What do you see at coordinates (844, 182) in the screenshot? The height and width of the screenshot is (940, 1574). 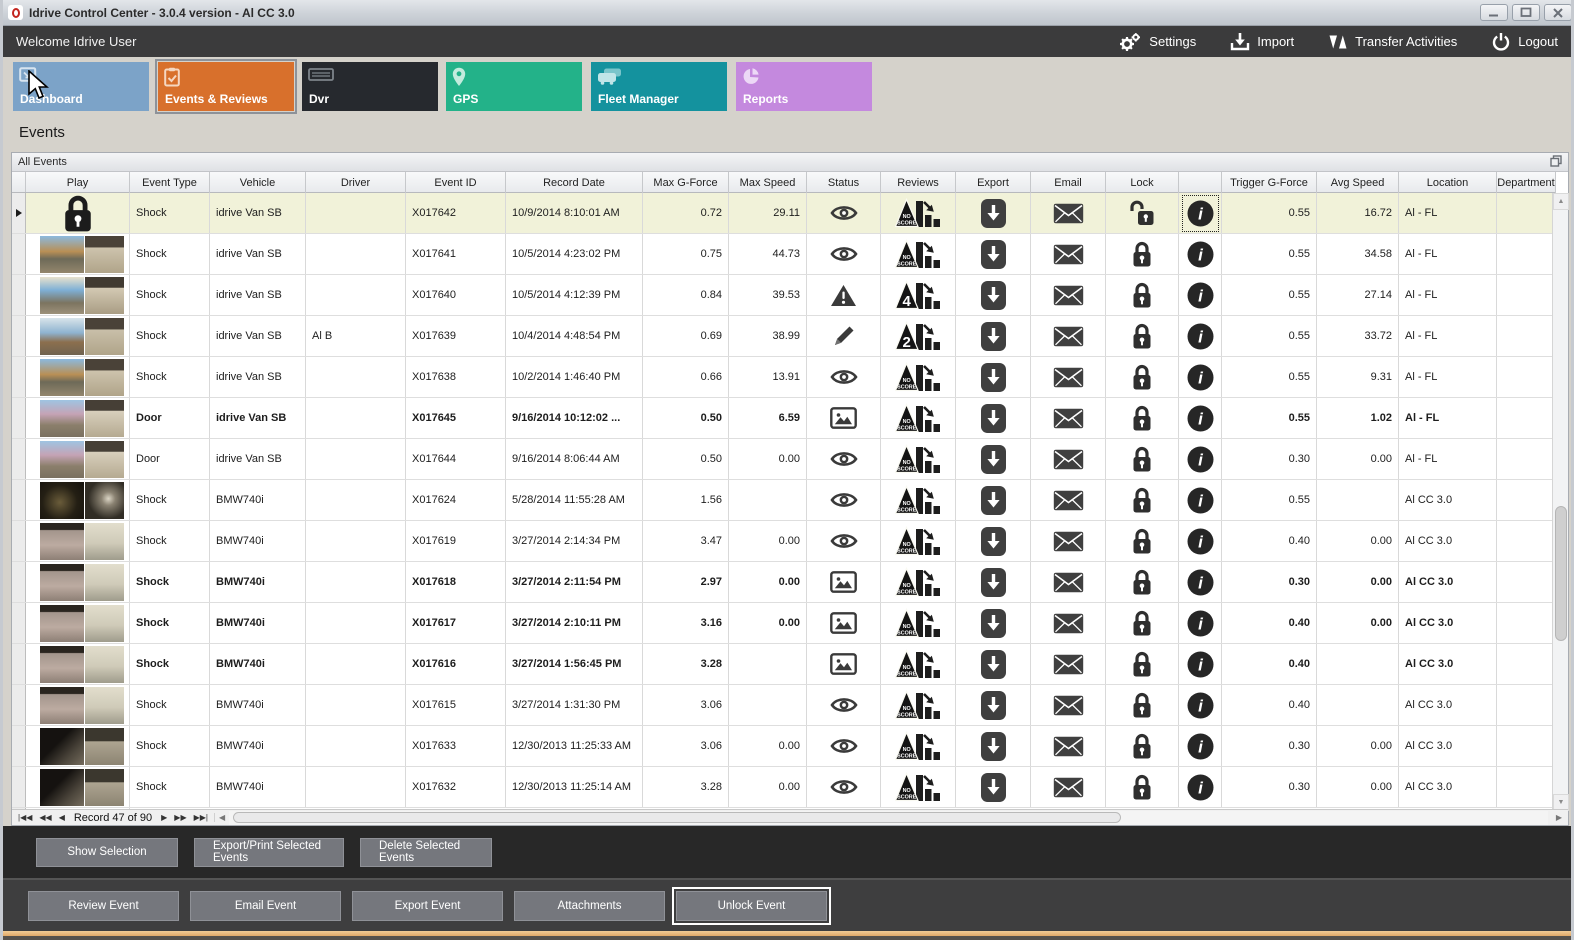 I see `column-header-status: Status` at bounding box center [844, 182].